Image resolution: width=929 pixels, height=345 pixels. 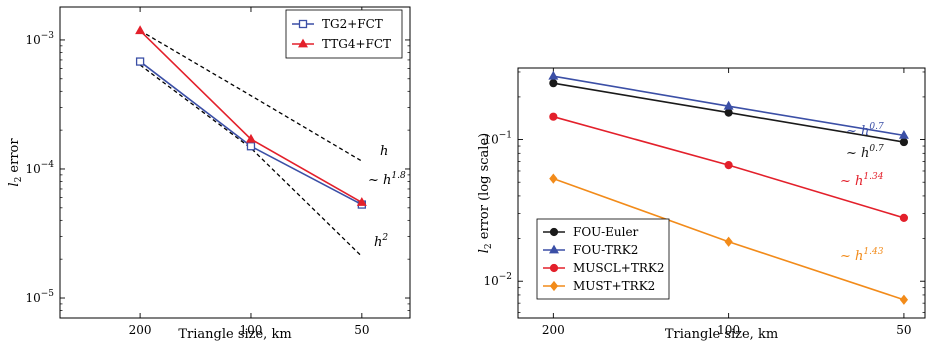 I want to click on legend-label: TG2+FCT, so click(x=352, y=24).